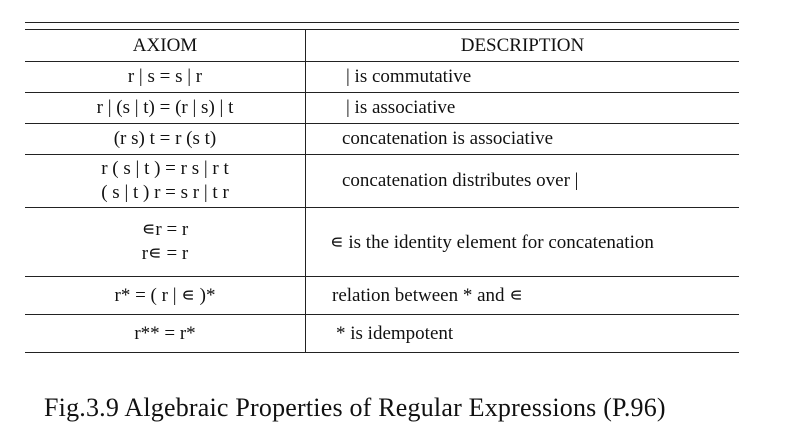 The height and width of the screenshot is (446, 785). I want to click on axiom-cell: r** = r*, so click(165, 333).